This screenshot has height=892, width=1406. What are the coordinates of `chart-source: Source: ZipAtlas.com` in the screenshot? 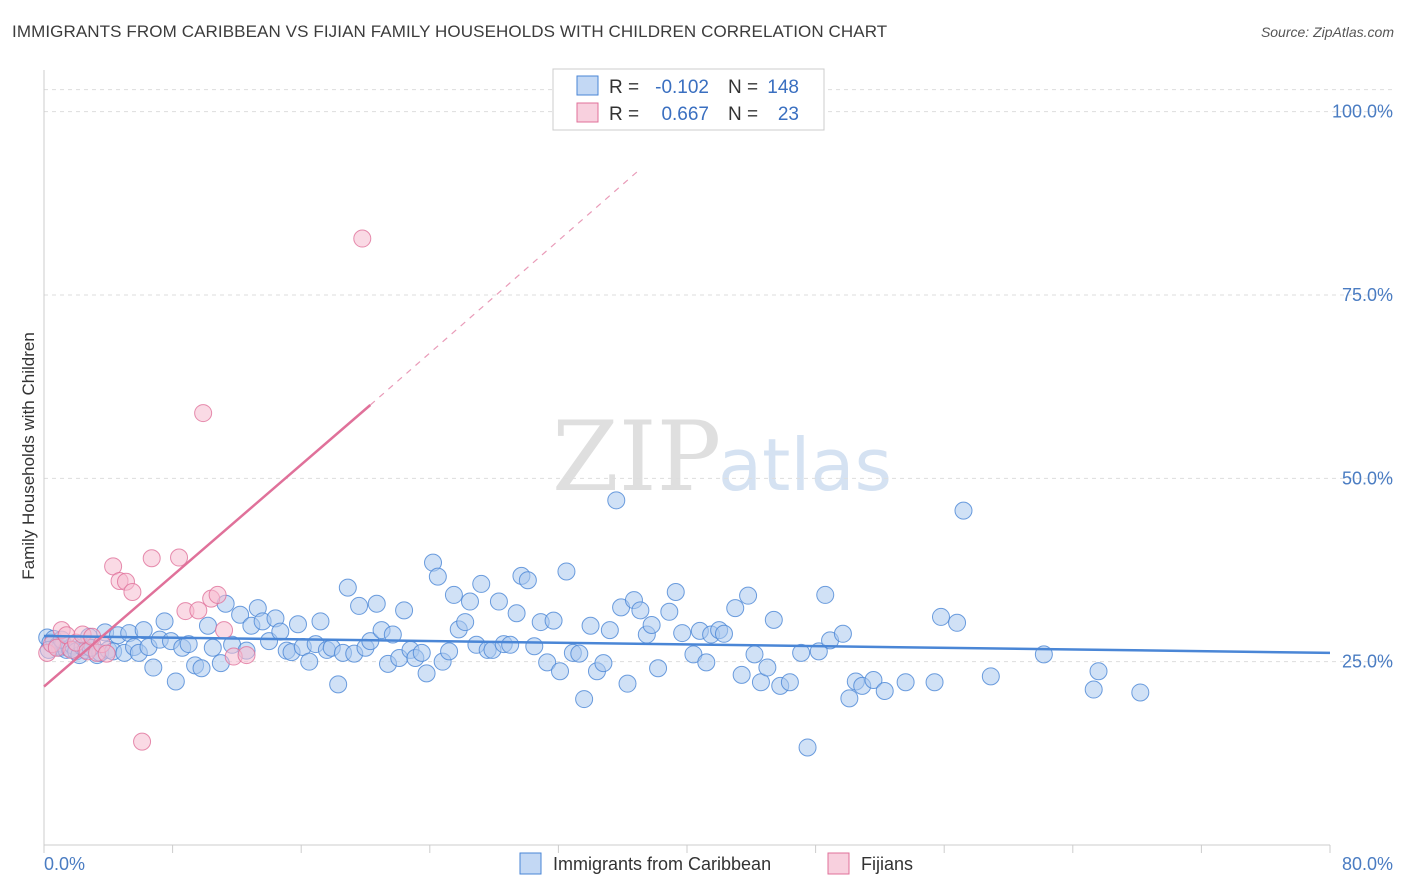 It's located at (1327, 32).